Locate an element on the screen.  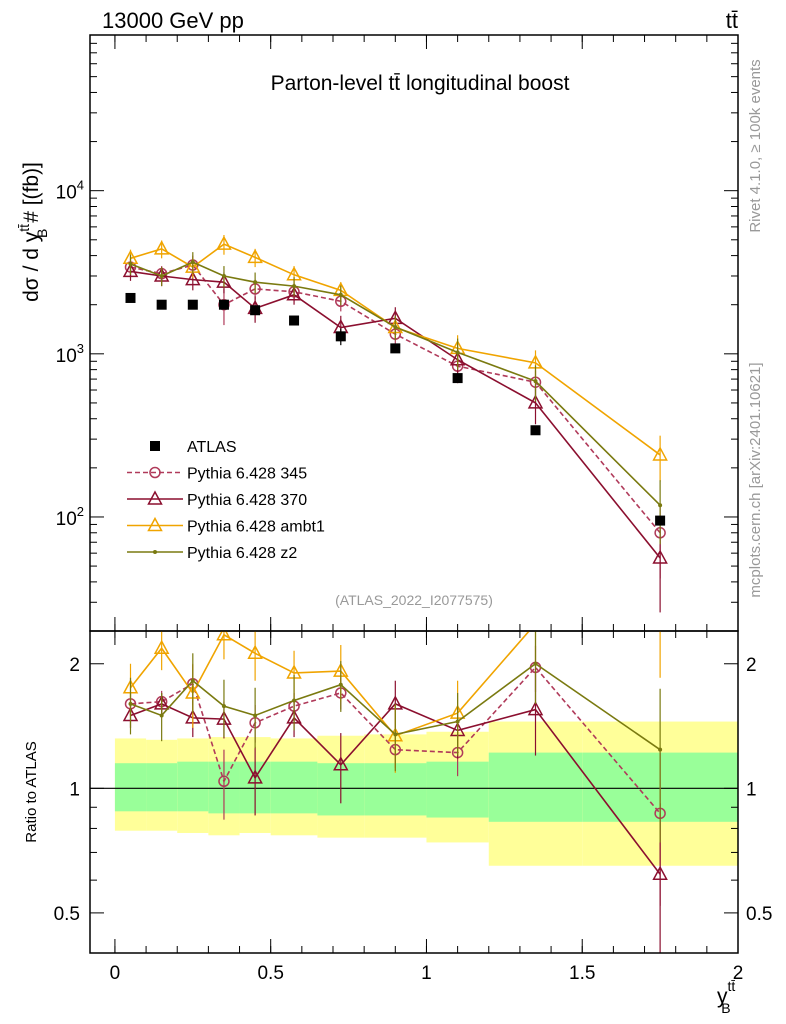
y-tick-label: 10² is located at coordinates (70, 517).